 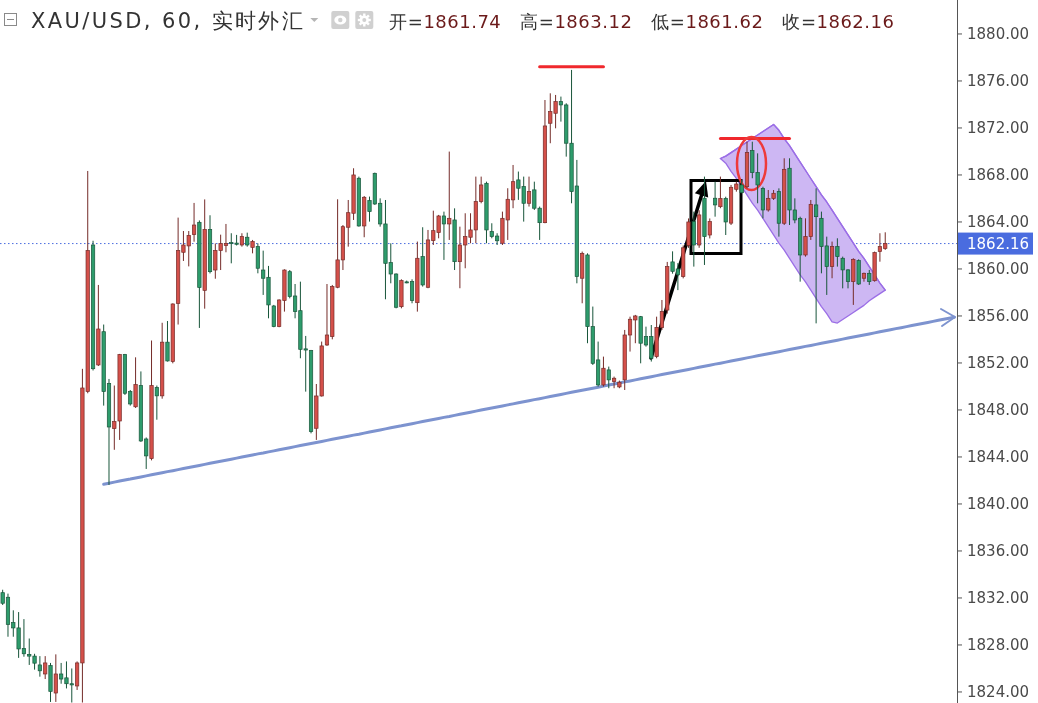 I want to click on y-tick-label: 1848.00, so click(x=998, y=410).